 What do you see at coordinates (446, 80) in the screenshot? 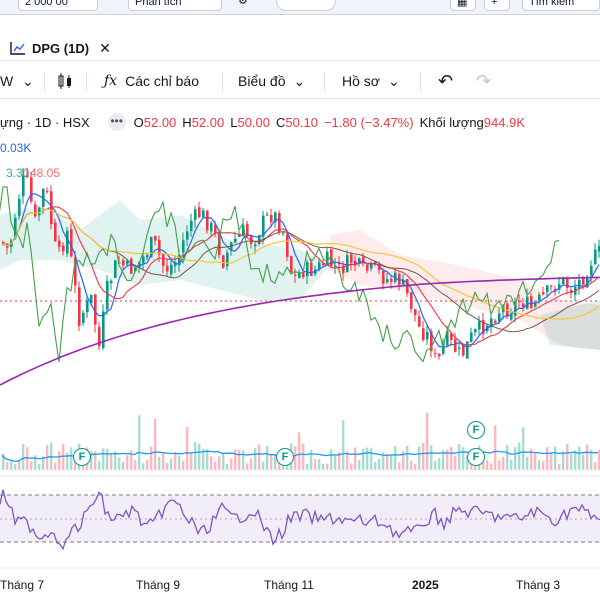
I see `undo-icon: ↶` at bounding box center [446, 80].